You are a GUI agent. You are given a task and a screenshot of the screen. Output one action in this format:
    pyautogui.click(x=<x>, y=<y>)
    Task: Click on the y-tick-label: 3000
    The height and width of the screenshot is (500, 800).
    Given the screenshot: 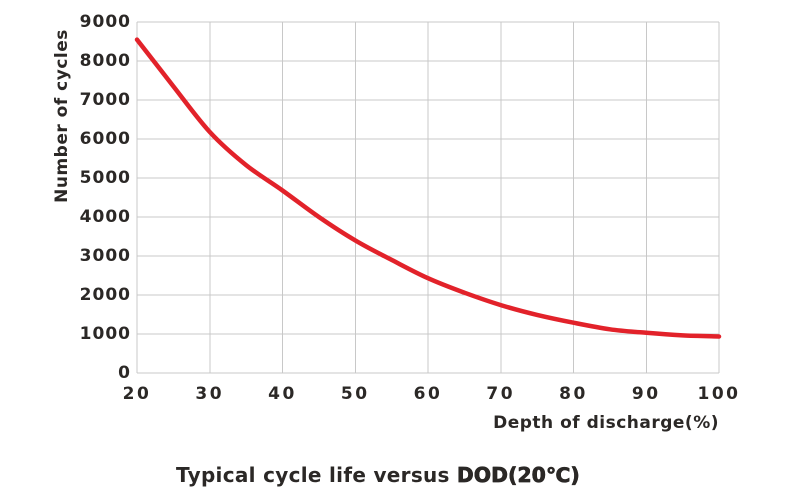 What is the action you would take?
    pyautogui.click(x=105, y=256)
    